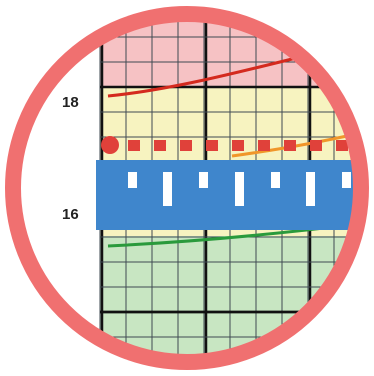 Image resolution: width=374 pixels, height=376 pixels. Describe the element at coordinates (110, 145) in the screenshot. I see `reading-marker` at that location.